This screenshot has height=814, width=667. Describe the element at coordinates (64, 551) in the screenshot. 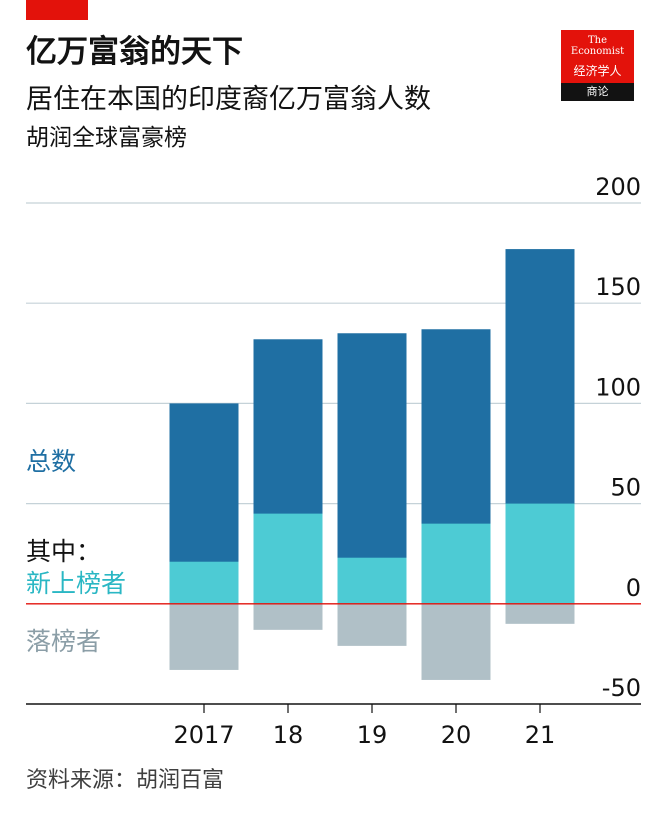

I see `legend-of-which: 其中：` at that location.